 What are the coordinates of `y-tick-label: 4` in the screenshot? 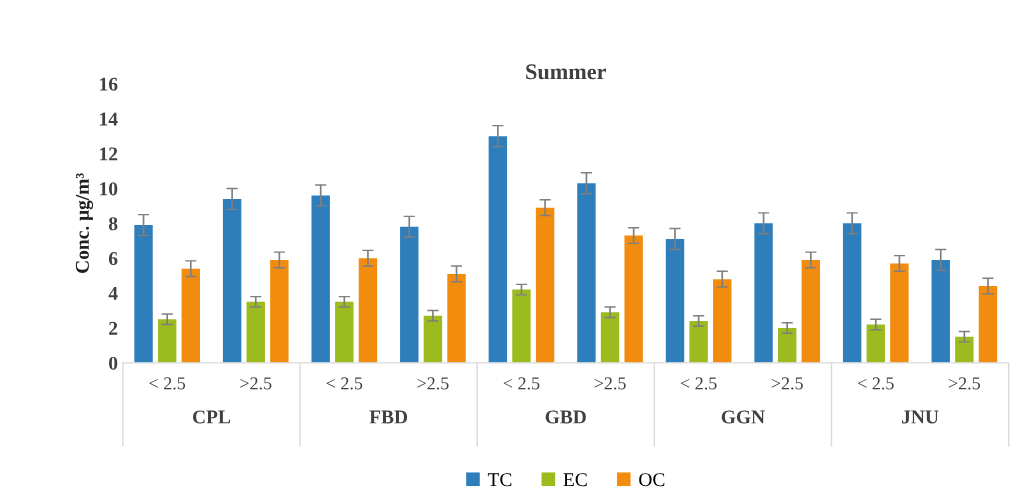 It's located at (113, 293).